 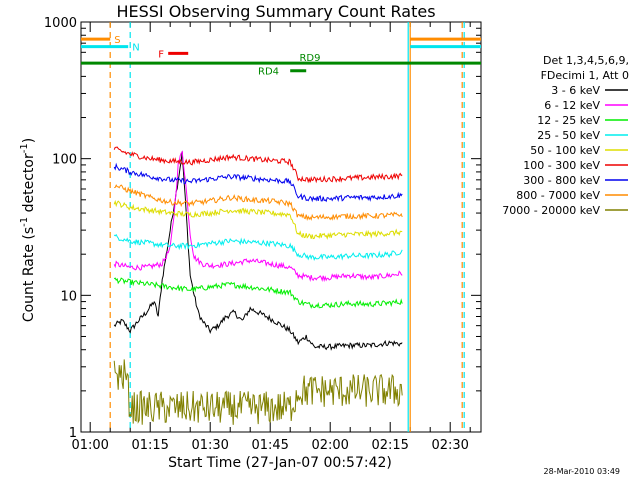 What do you see at coordinates (209, 445) in the screenshot?
I see `x-tick-label: 01:30` at bounding box center [209, 445].